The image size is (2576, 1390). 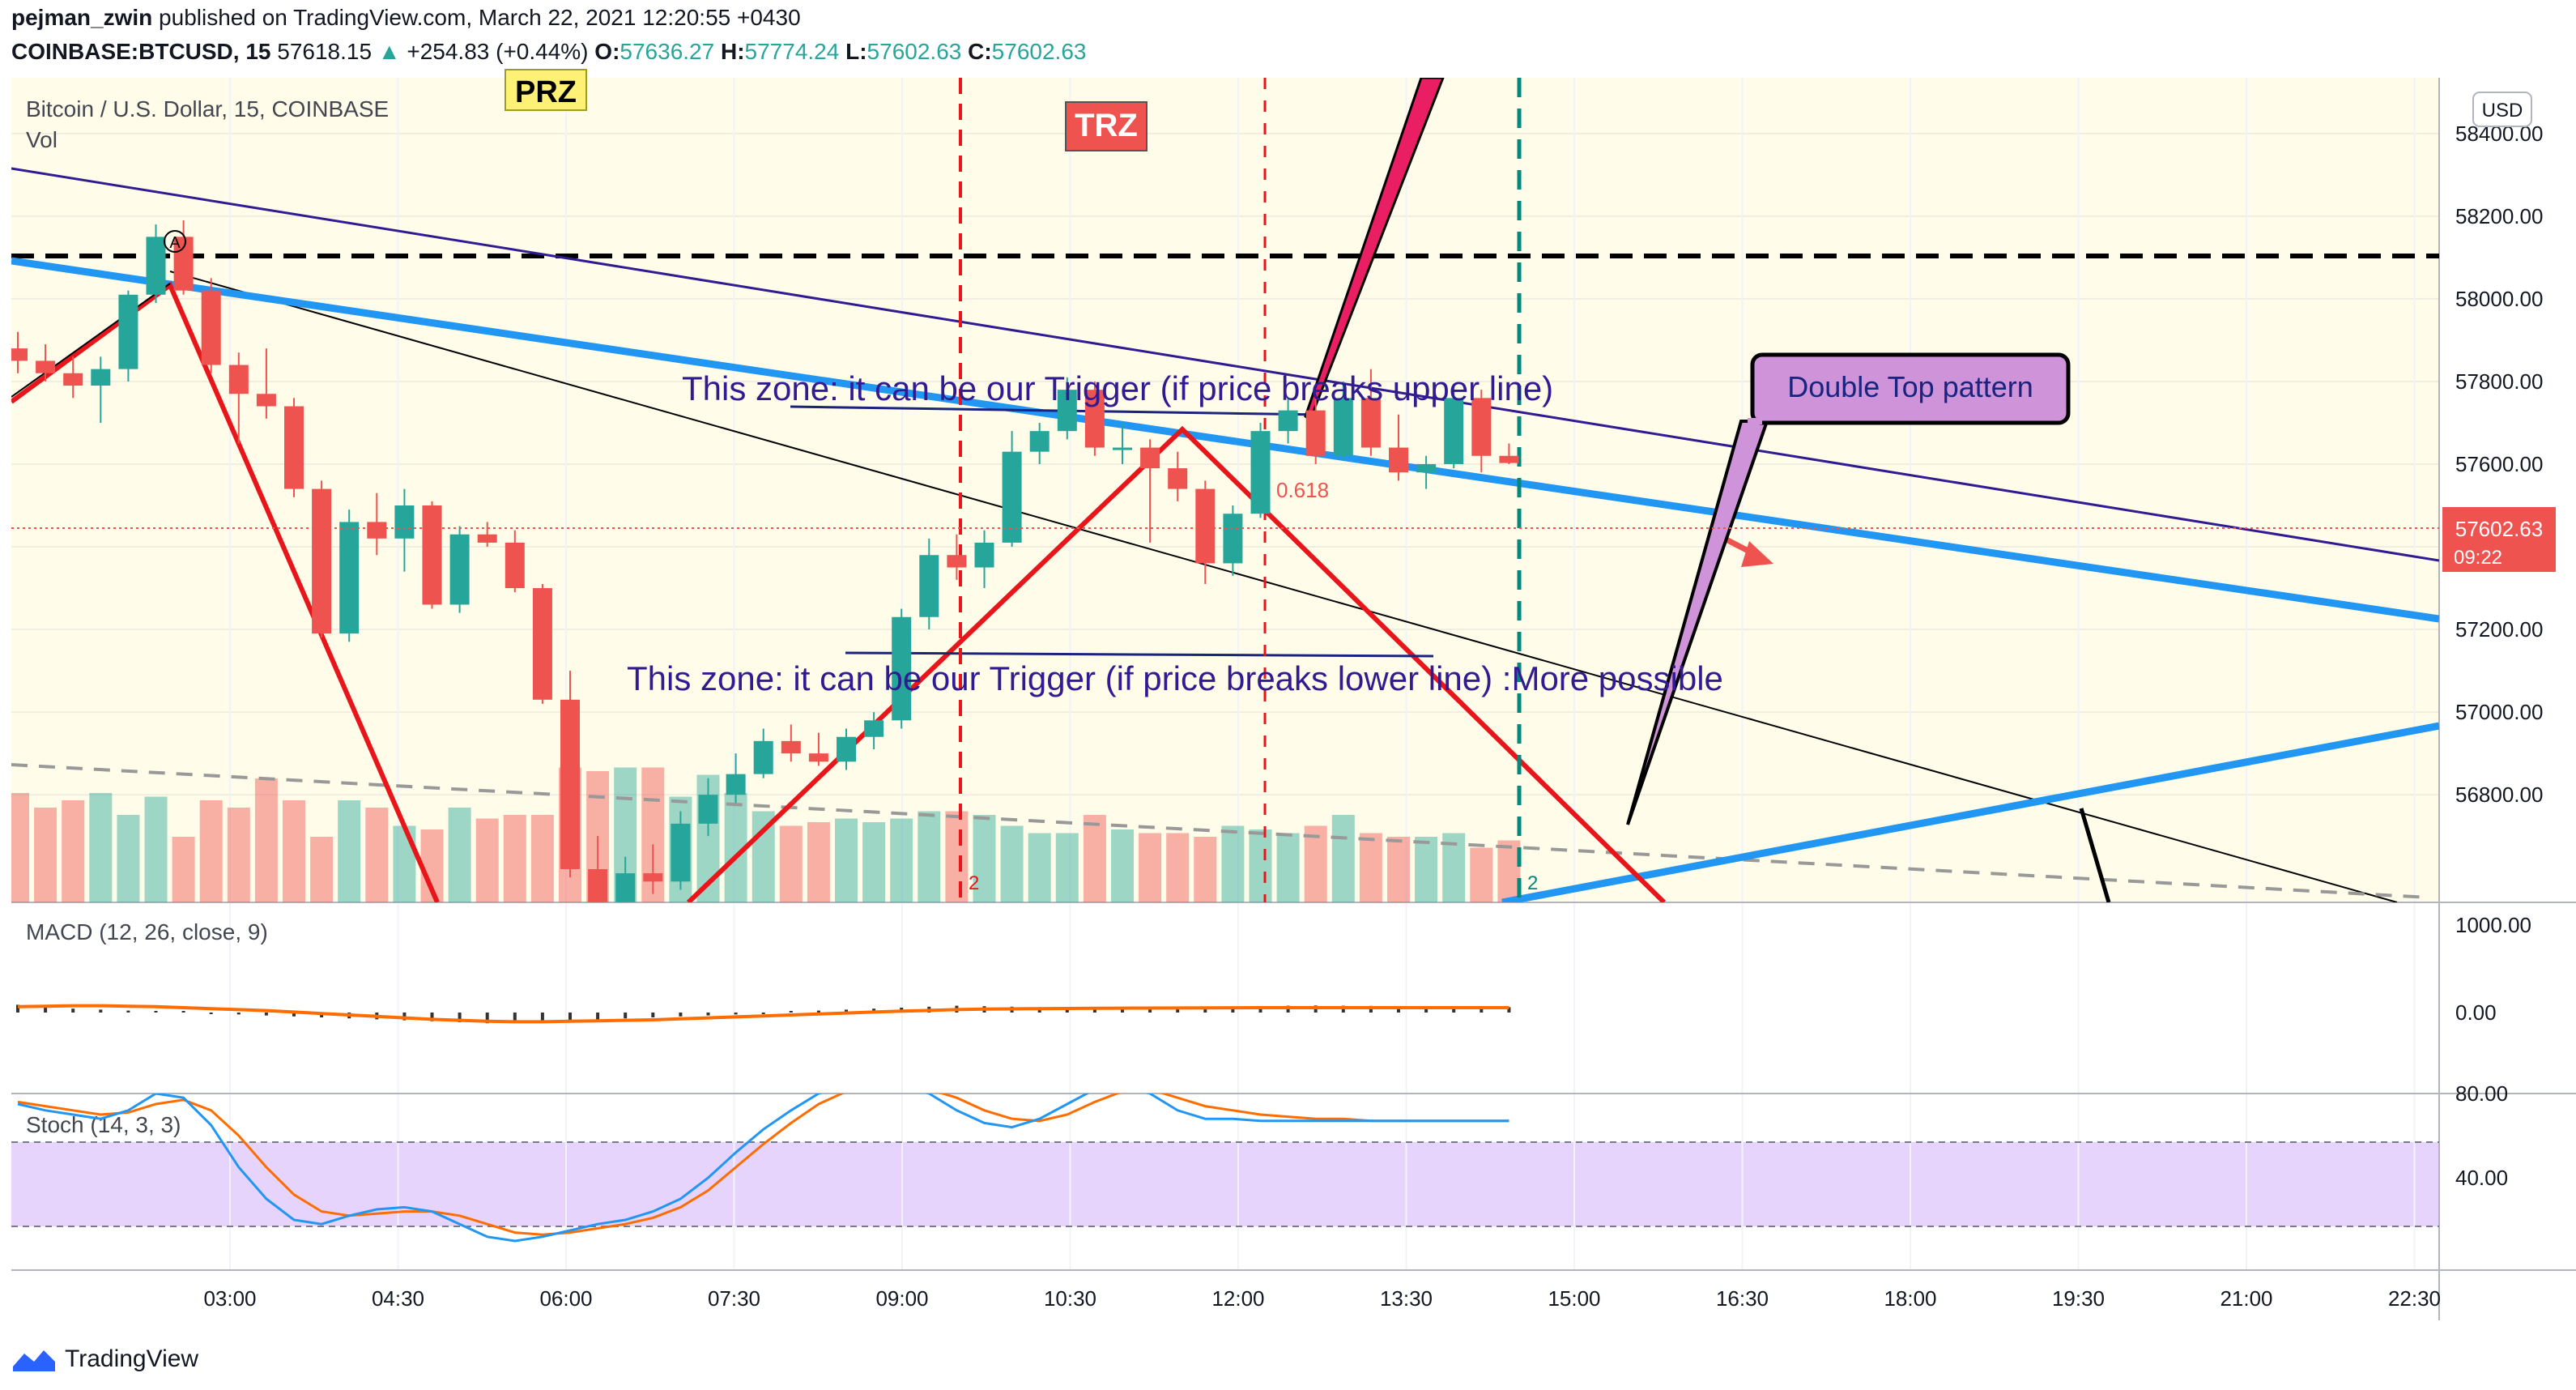 What do you see at coordinates (225, 592) in the screenshot?
I see `zigzag-left` at bounding box center [225, 592].